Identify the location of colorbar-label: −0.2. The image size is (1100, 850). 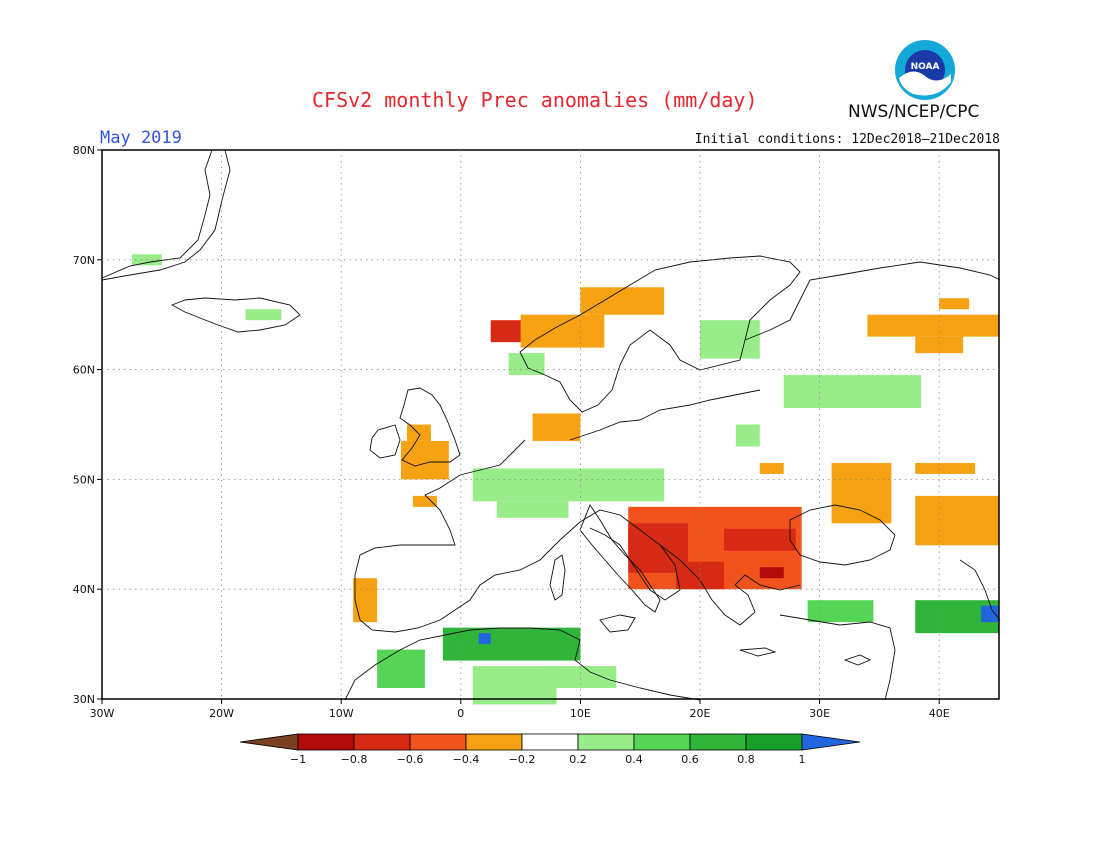
(522, 759).